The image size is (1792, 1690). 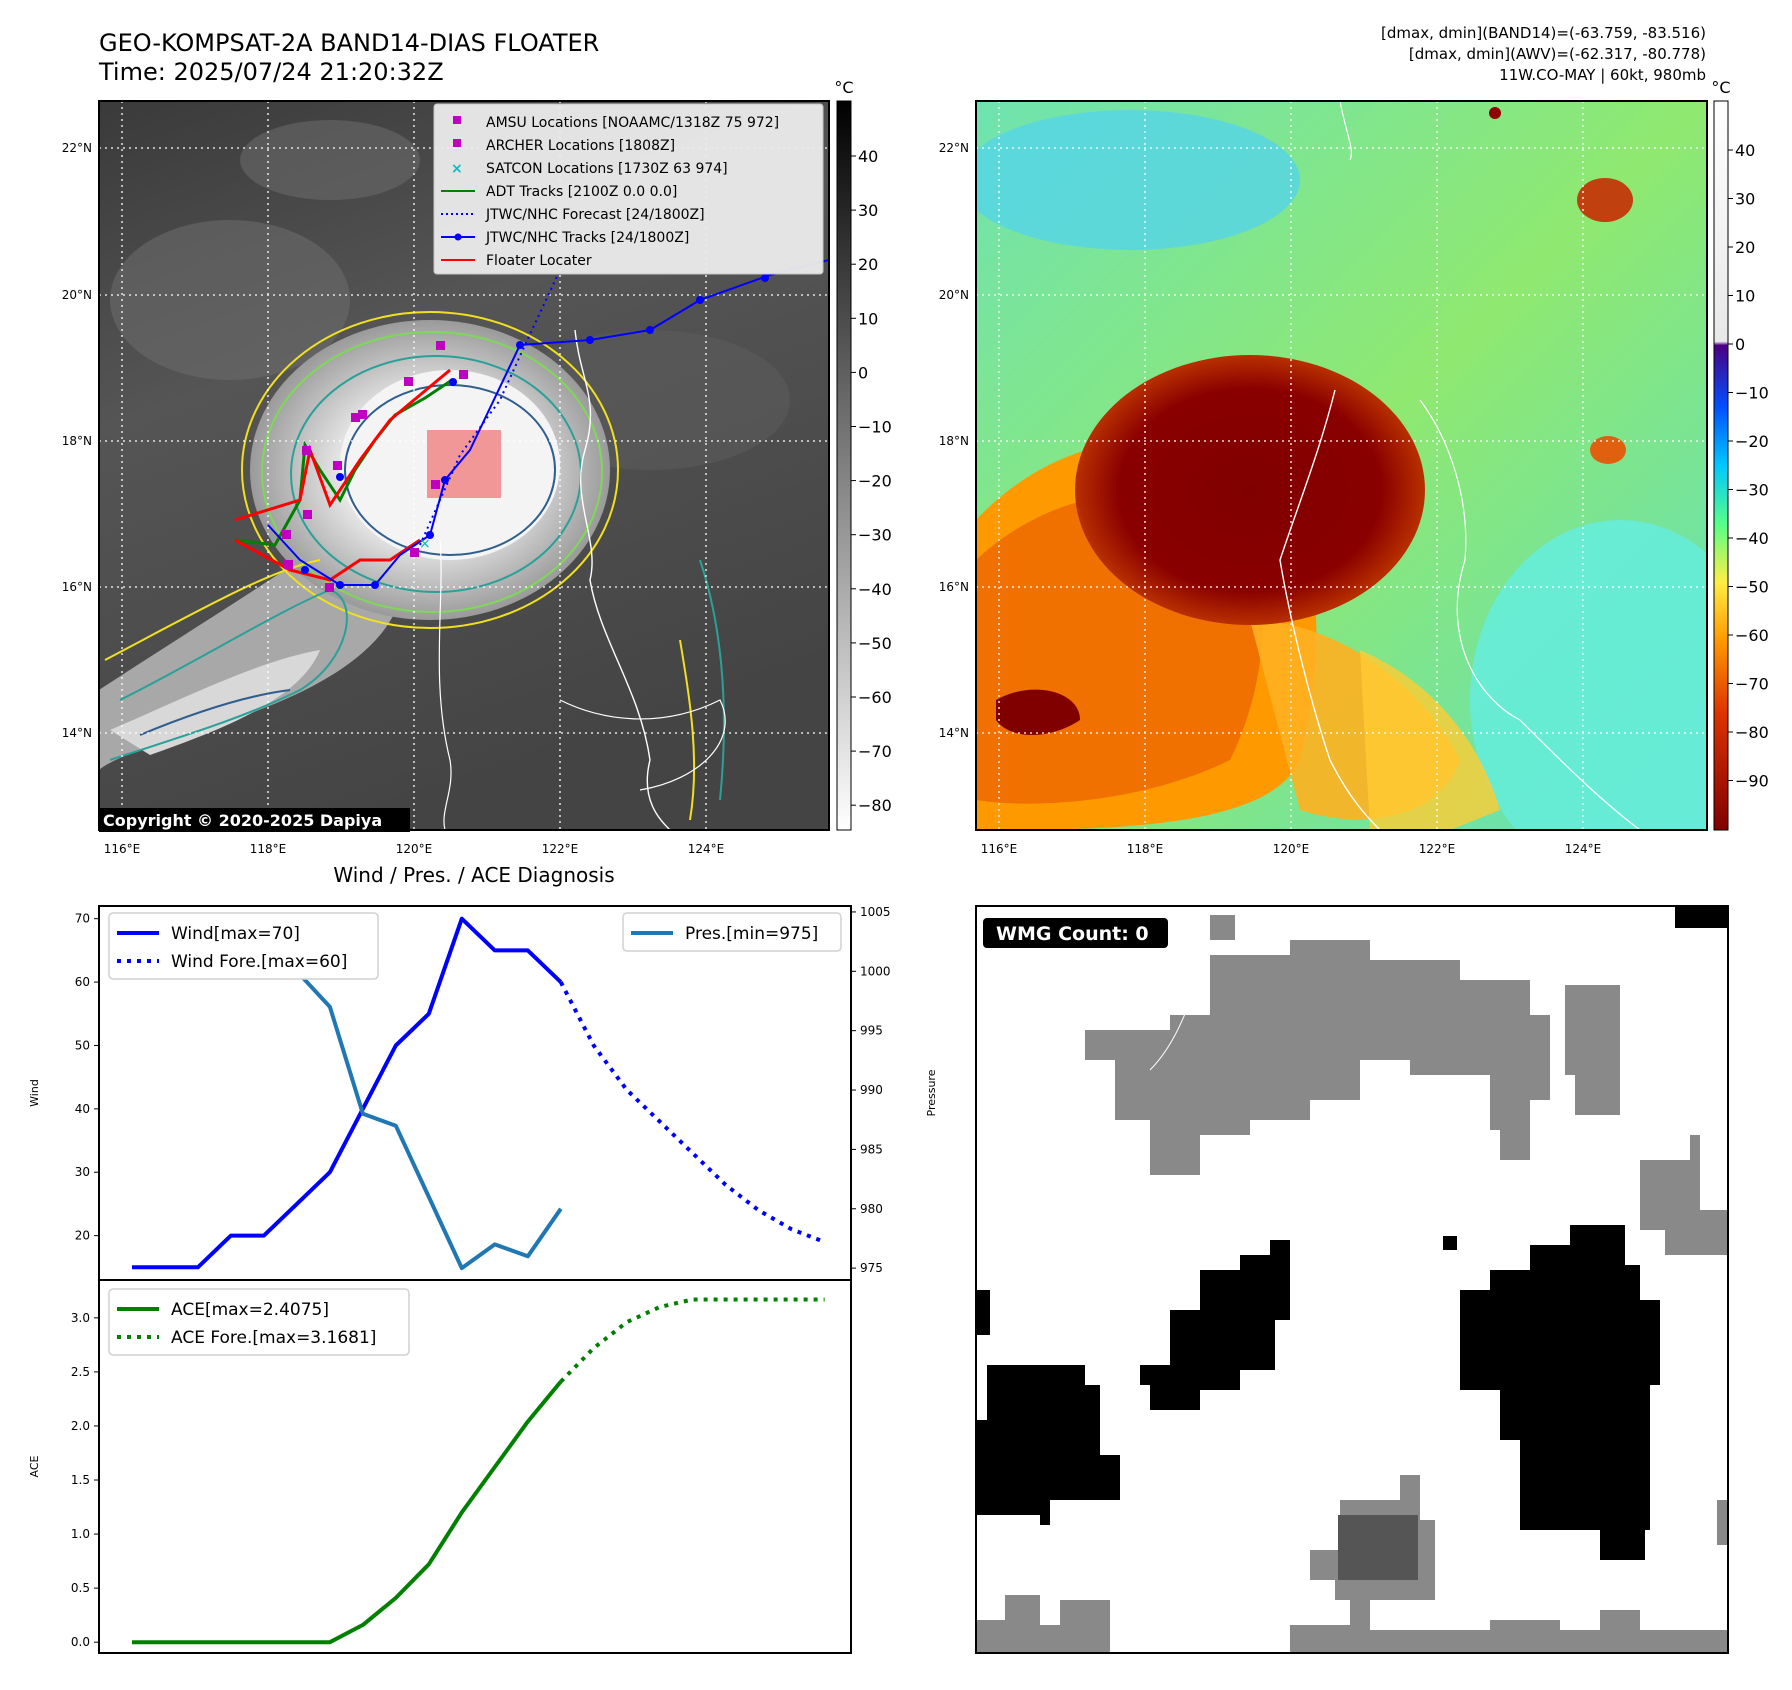 What do you see at coordinates (1072, 934) in the screenshot?
I see `wmg-count-label: WMG Count: 0` at bounding box center [1072, 934].